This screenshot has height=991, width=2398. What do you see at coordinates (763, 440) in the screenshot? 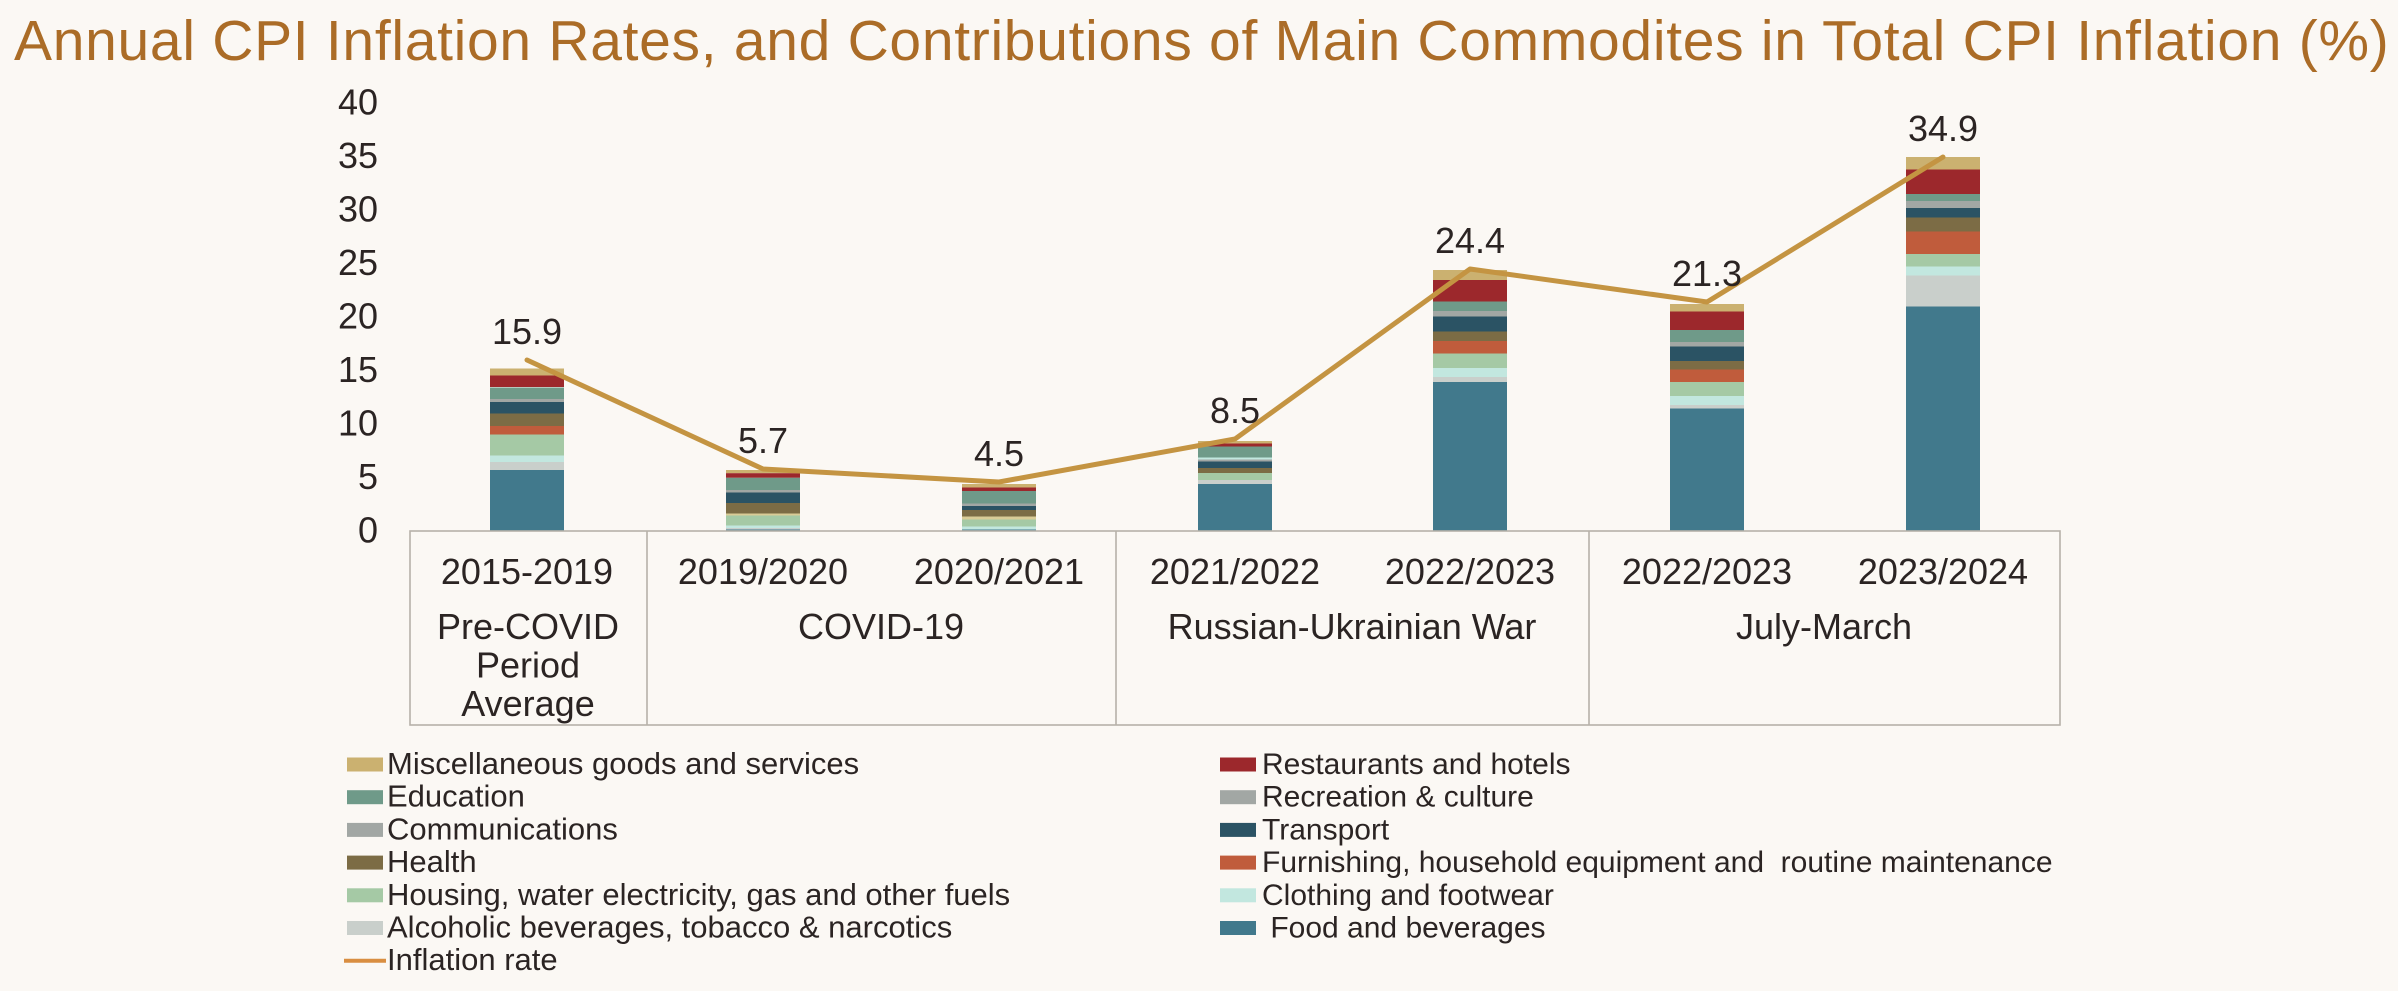
I see `svg-text: 5.7` at bounding box center [763, 440].